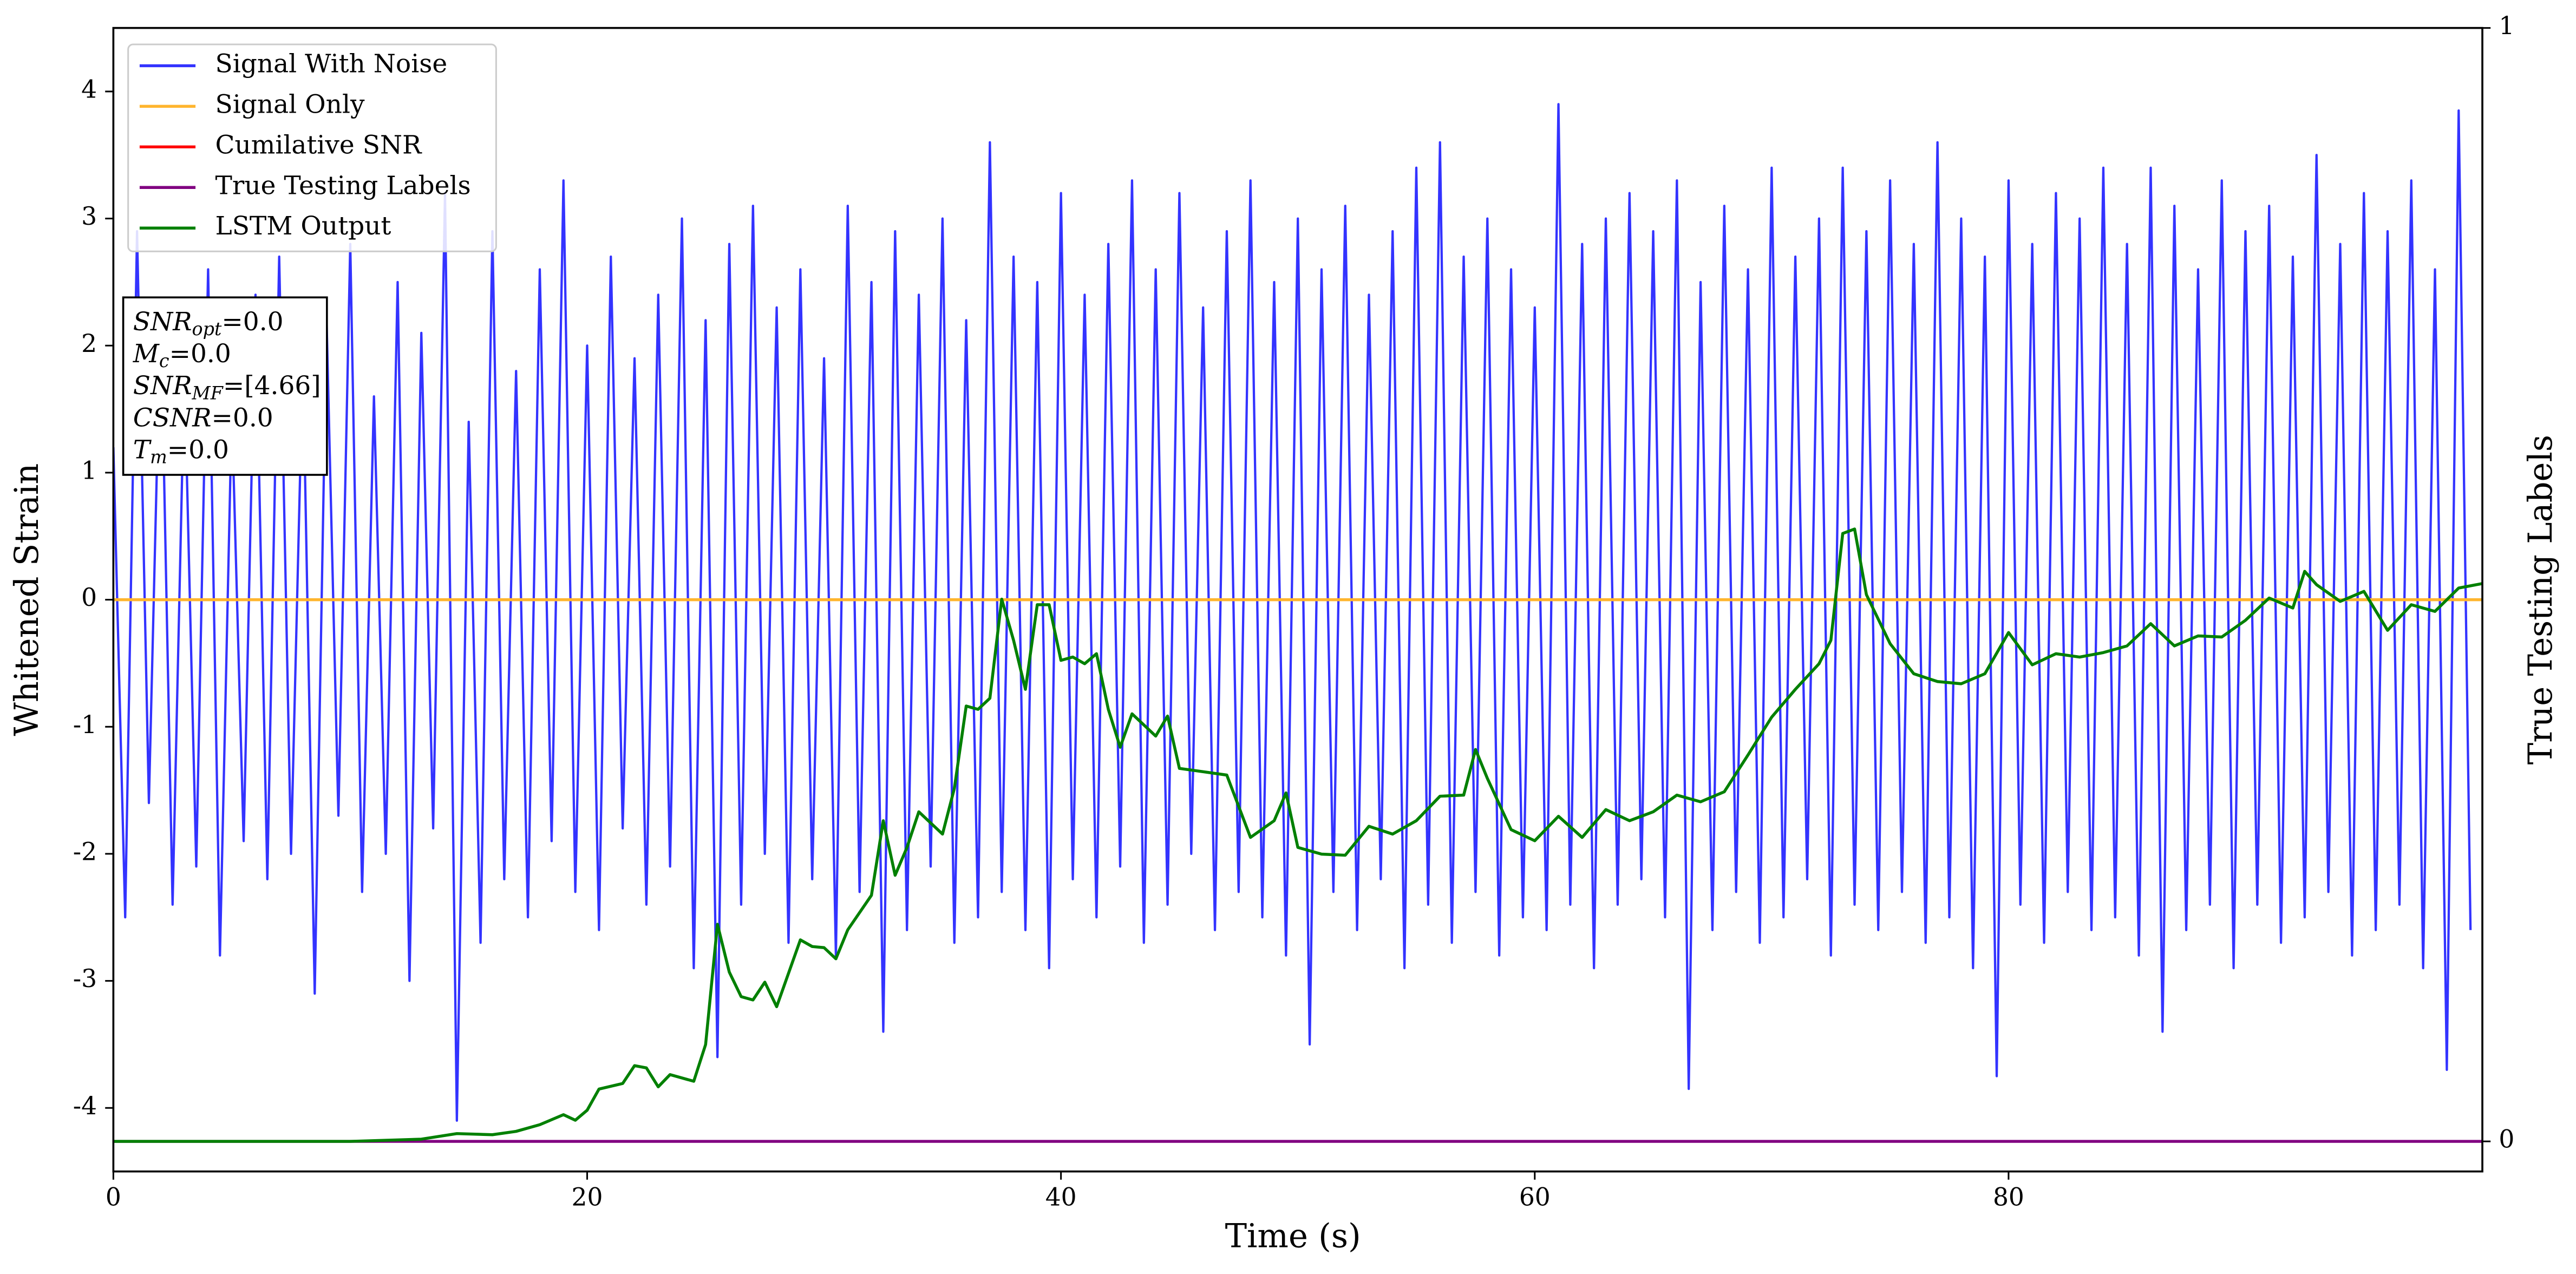  Describe the element at coordinates (89, 597) in the screenshot. I see `y-tick-label: 0` at that location.